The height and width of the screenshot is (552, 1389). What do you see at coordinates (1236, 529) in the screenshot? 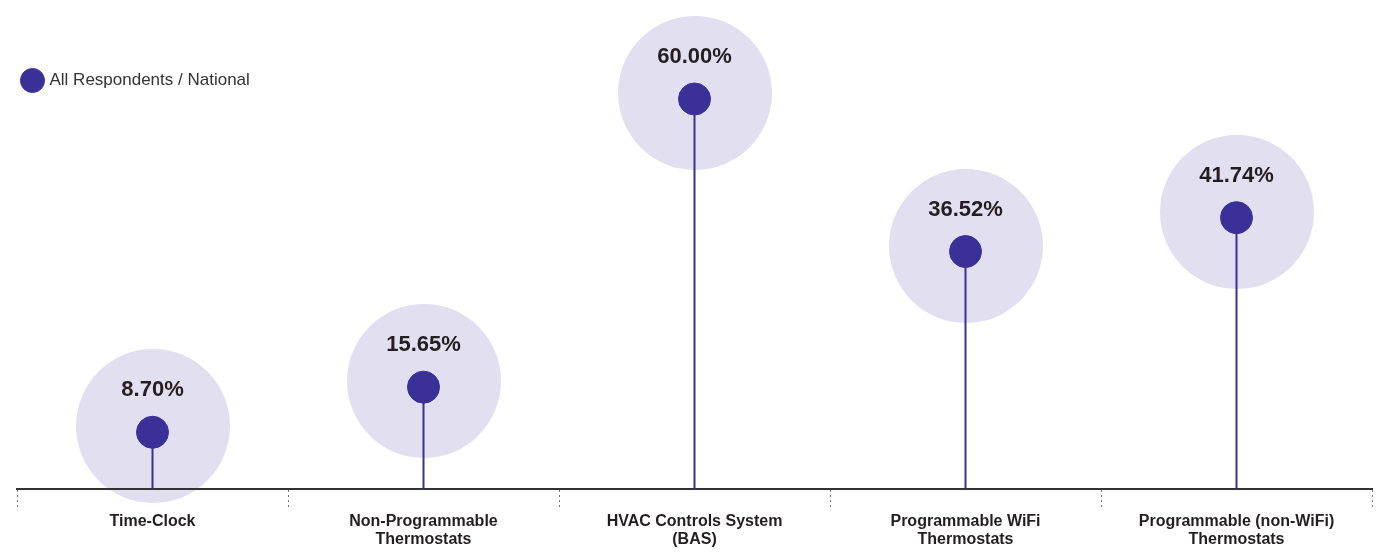
I see `x-tick-label: Programmable (non-WiFi) Thermostats` at bounding box center [1236, 529].